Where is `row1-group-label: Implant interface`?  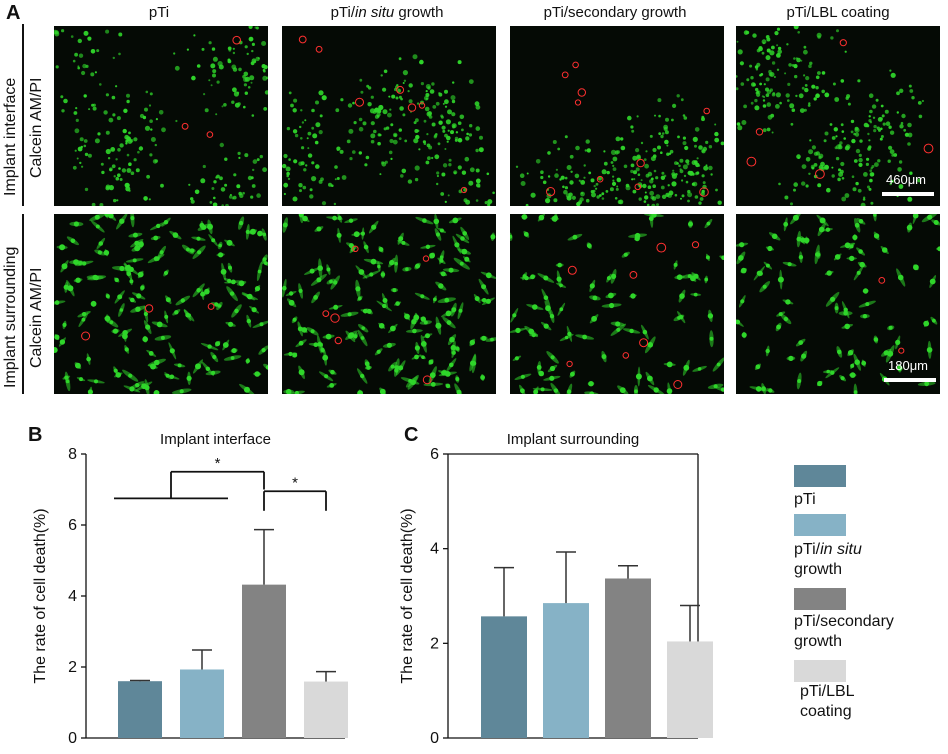
row1-group-label: Implant interface is located at coordinates (10, 136).